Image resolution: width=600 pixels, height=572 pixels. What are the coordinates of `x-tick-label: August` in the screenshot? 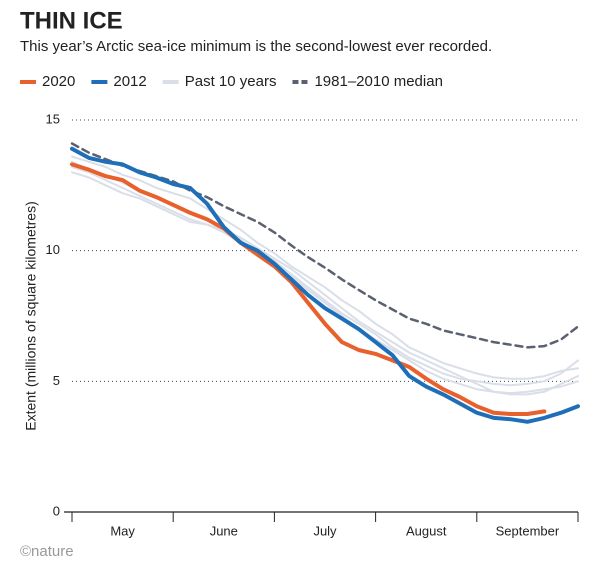 It's located at (426, 530).